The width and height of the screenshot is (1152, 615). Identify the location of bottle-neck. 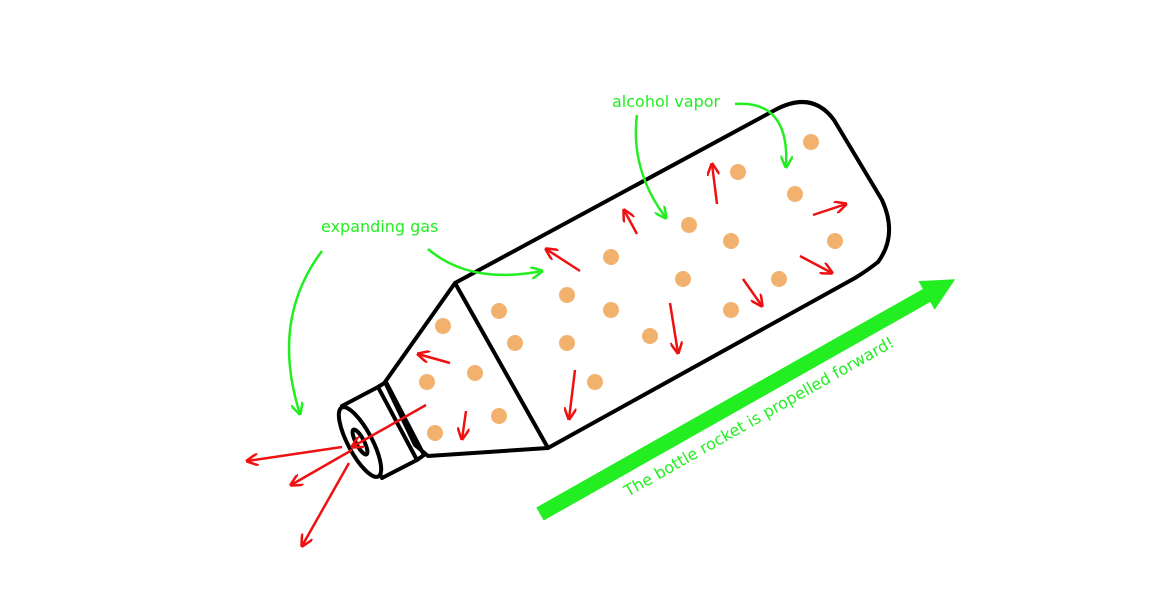
(466, 369).